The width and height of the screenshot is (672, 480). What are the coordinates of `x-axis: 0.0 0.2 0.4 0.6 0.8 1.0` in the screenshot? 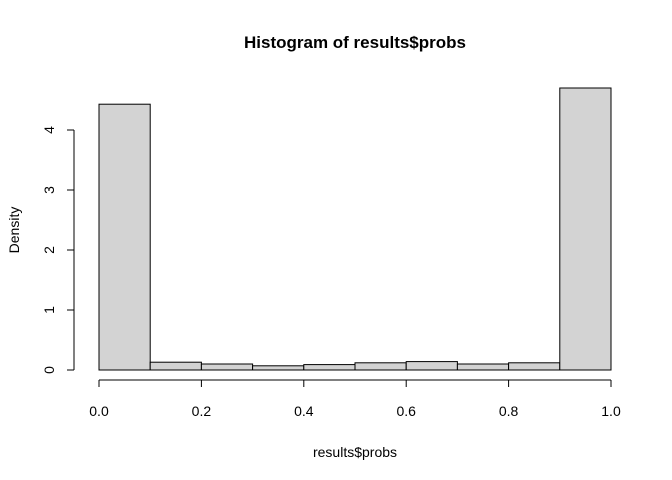 It's located at (355, 399).